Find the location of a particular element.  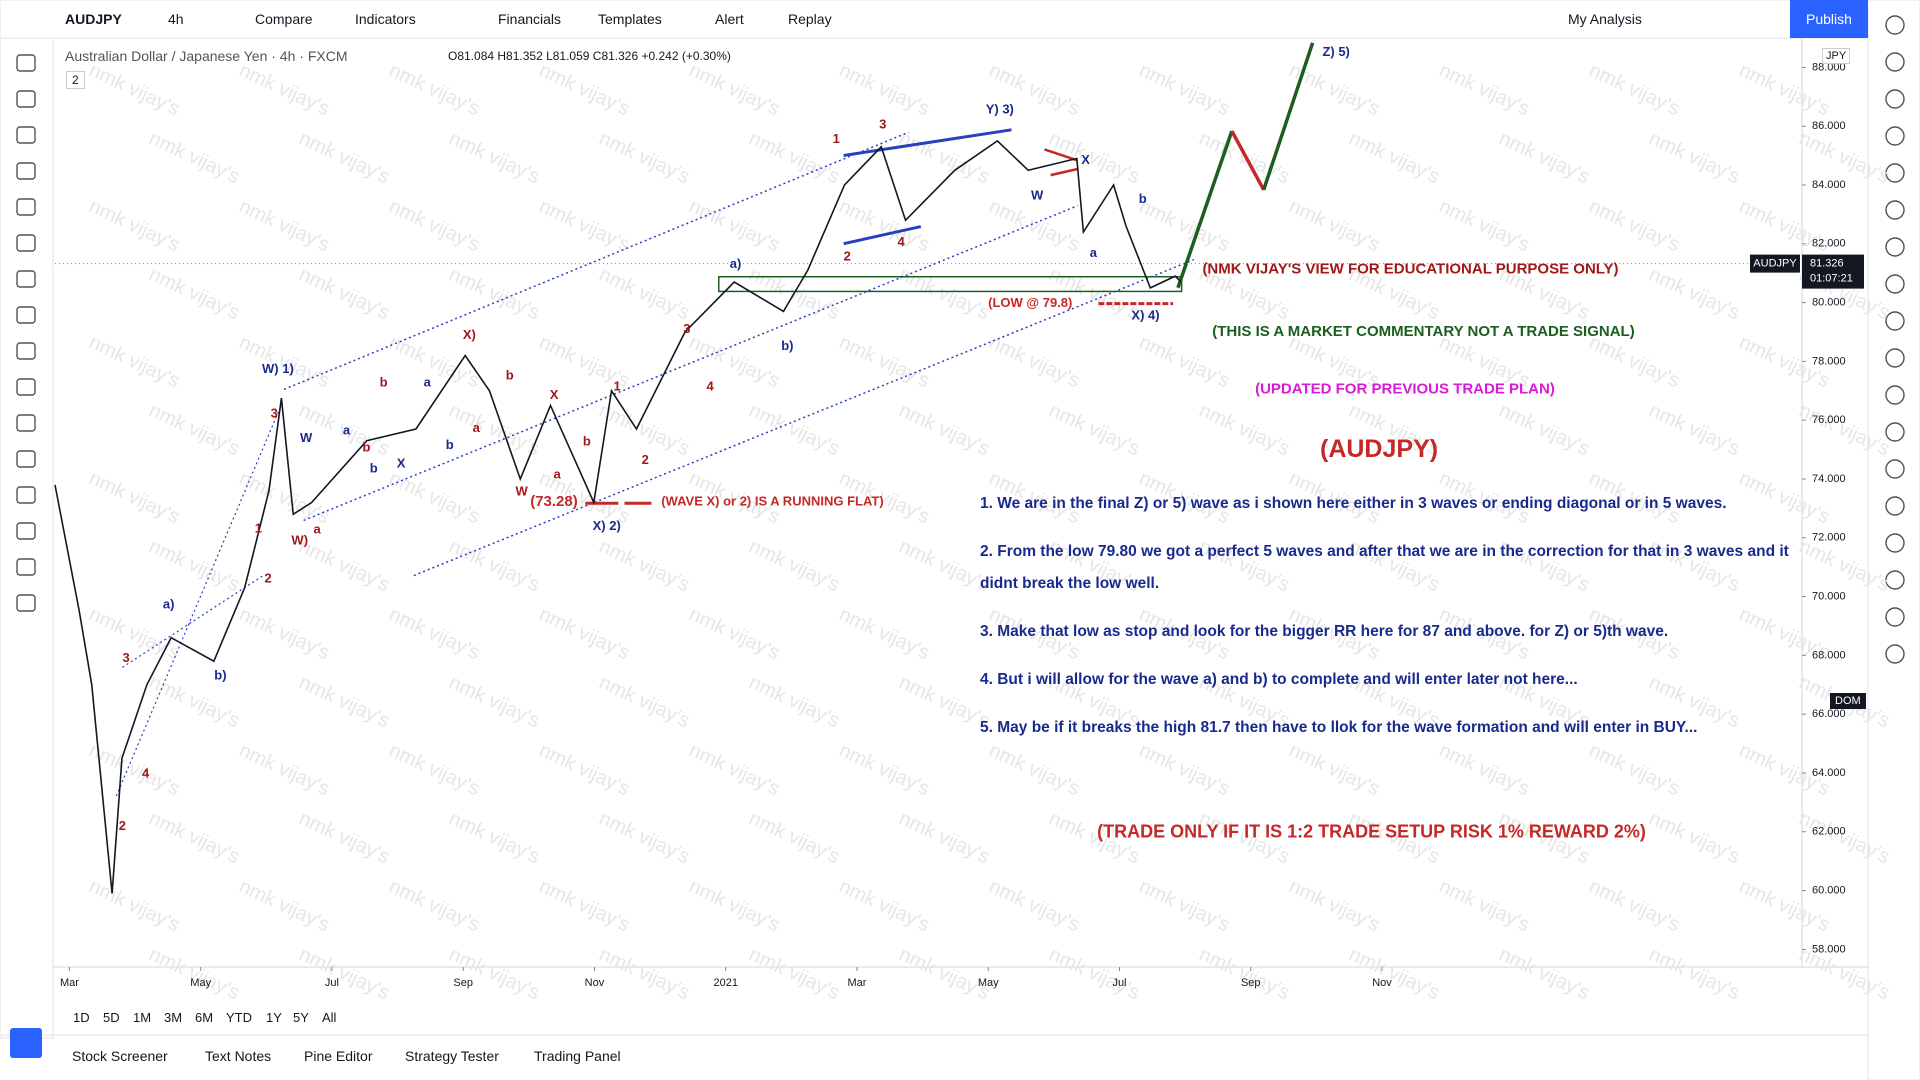

publish-label: Publish is located at coordinates (1829, 19).